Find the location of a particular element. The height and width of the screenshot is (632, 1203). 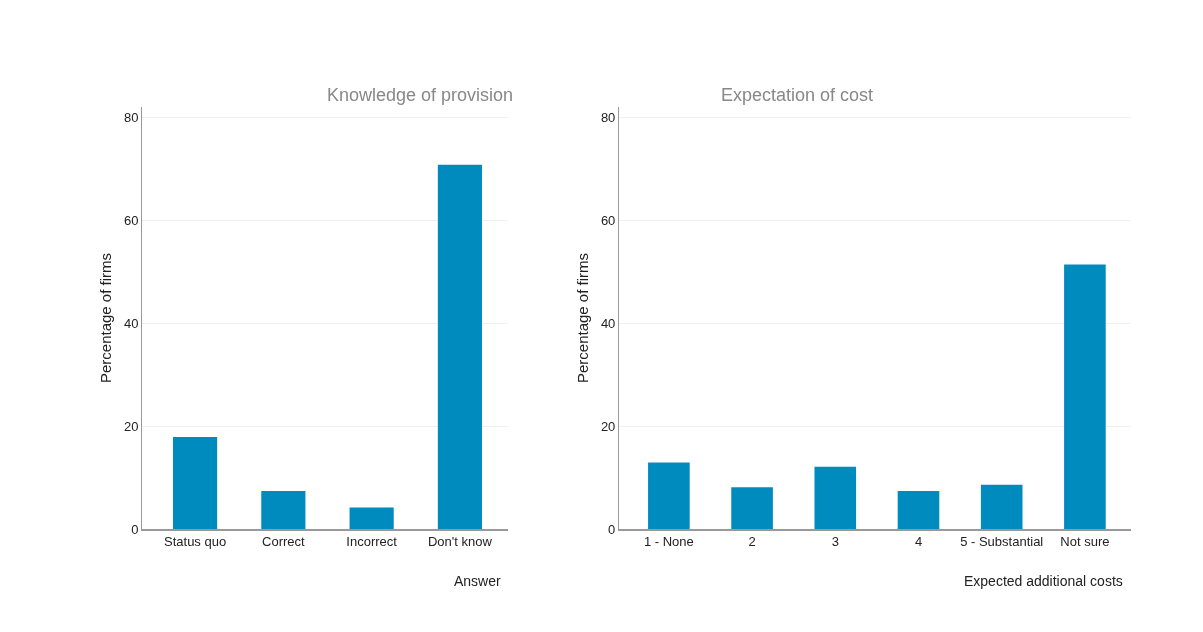

x-tick-label: Don't know is located at coordinates (460, 542).